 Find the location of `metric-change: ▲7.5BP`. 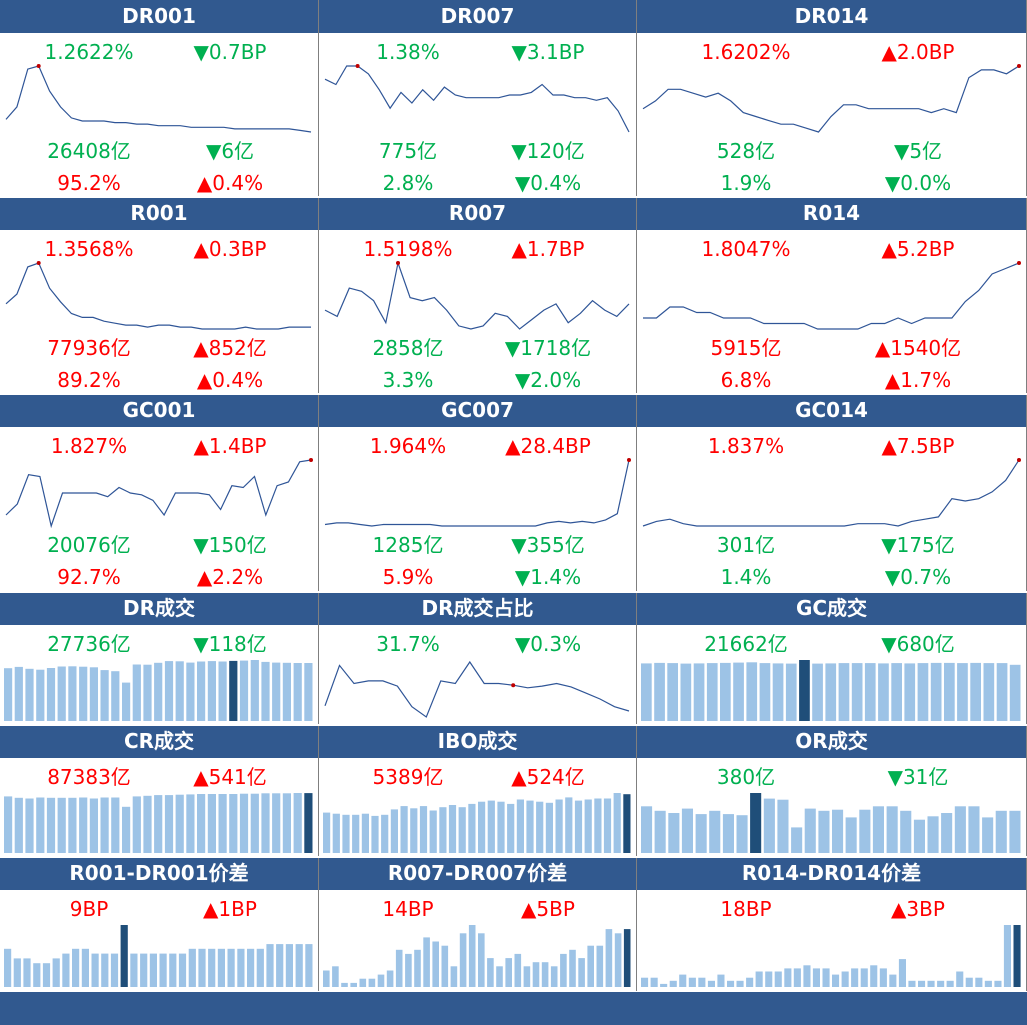

metric-change: ▲7.5BP is located at coordinates (918, 446).